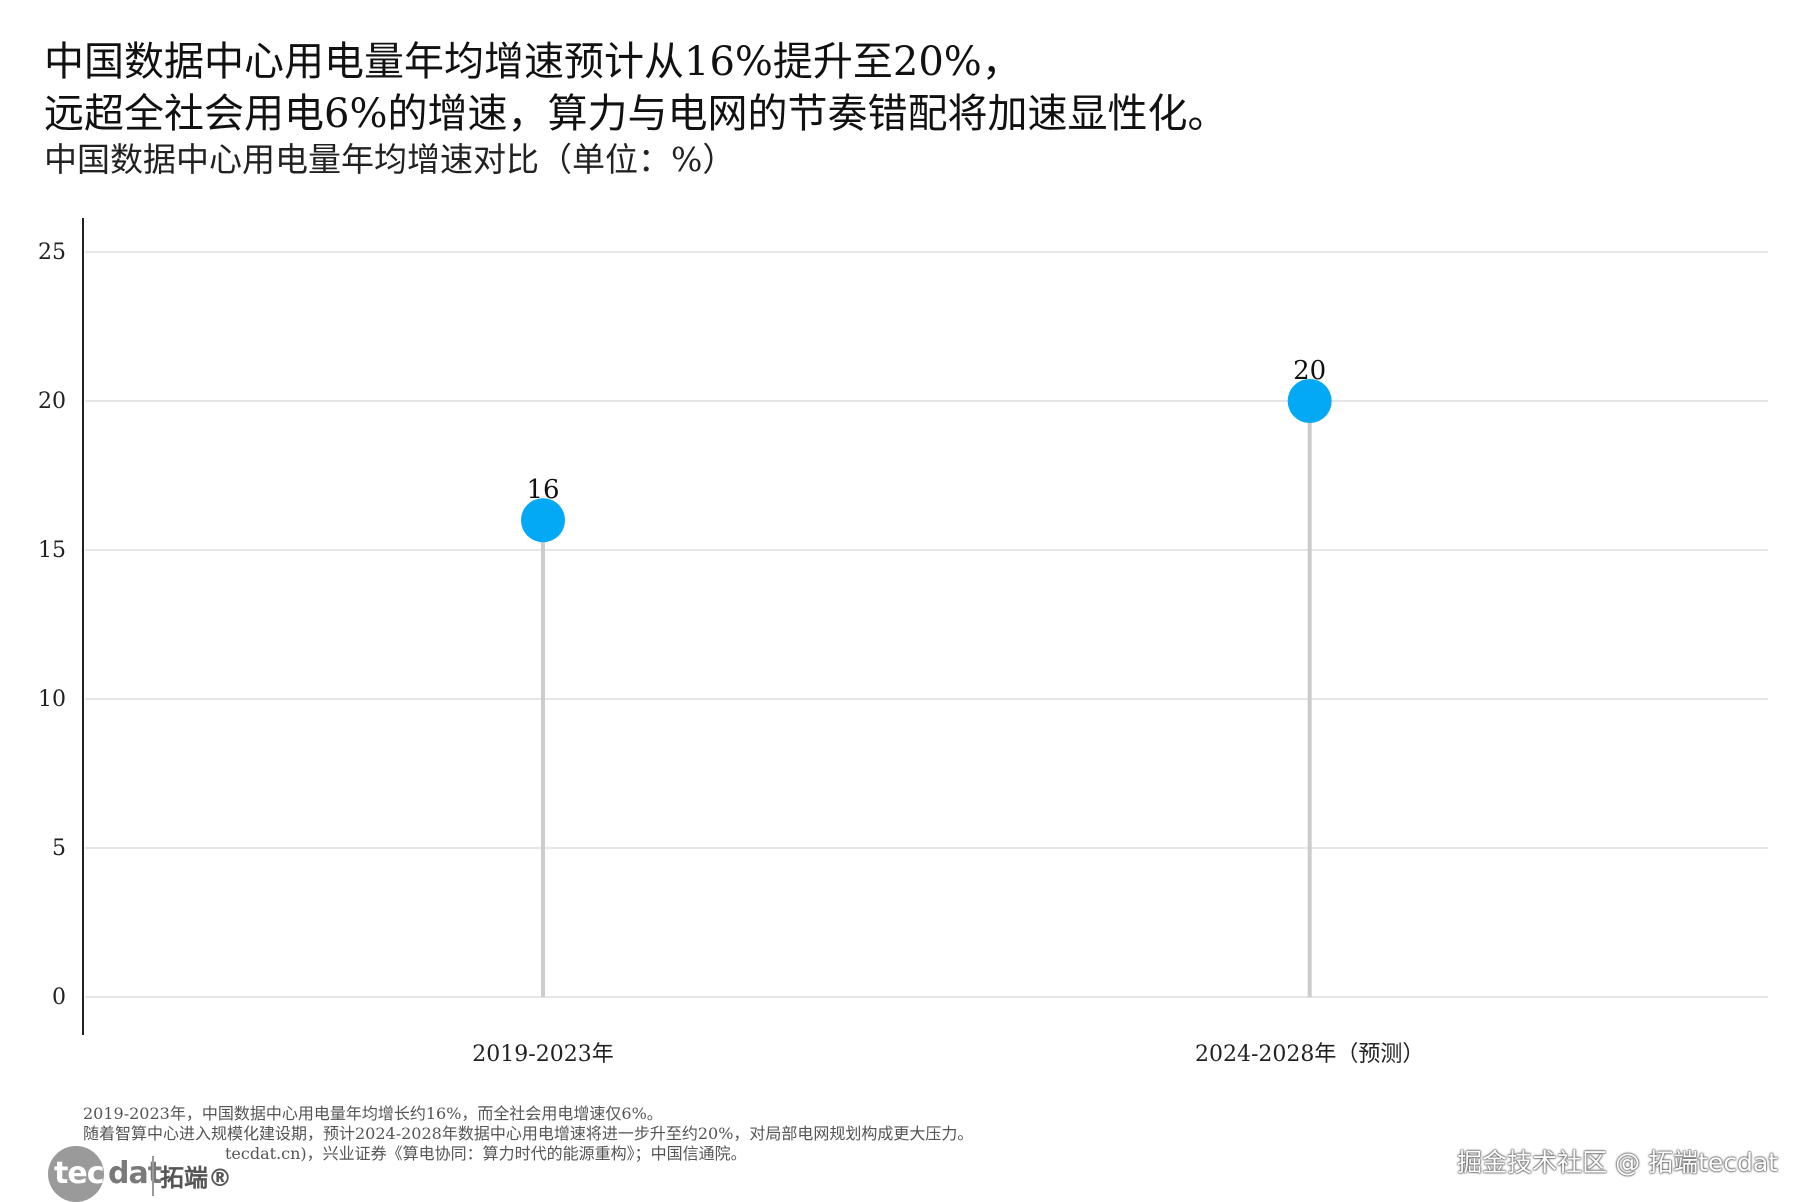 This screenshot has height=1202, width=1800. What do you see at coordinates (59, 997) in the screenshot?
I see `y-tick-label-0: 0` at bounding box center [59, 997].